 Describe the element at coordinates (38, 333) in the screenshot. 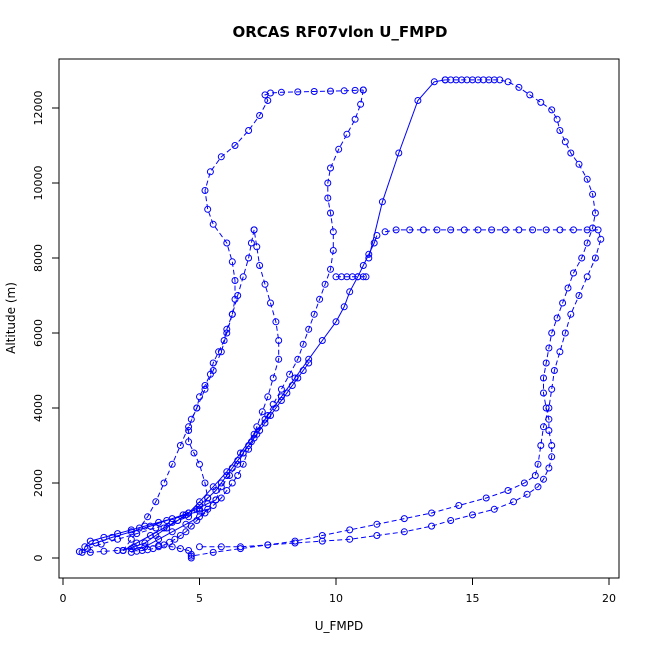

I see `y-tick-label: 6000` at that location.